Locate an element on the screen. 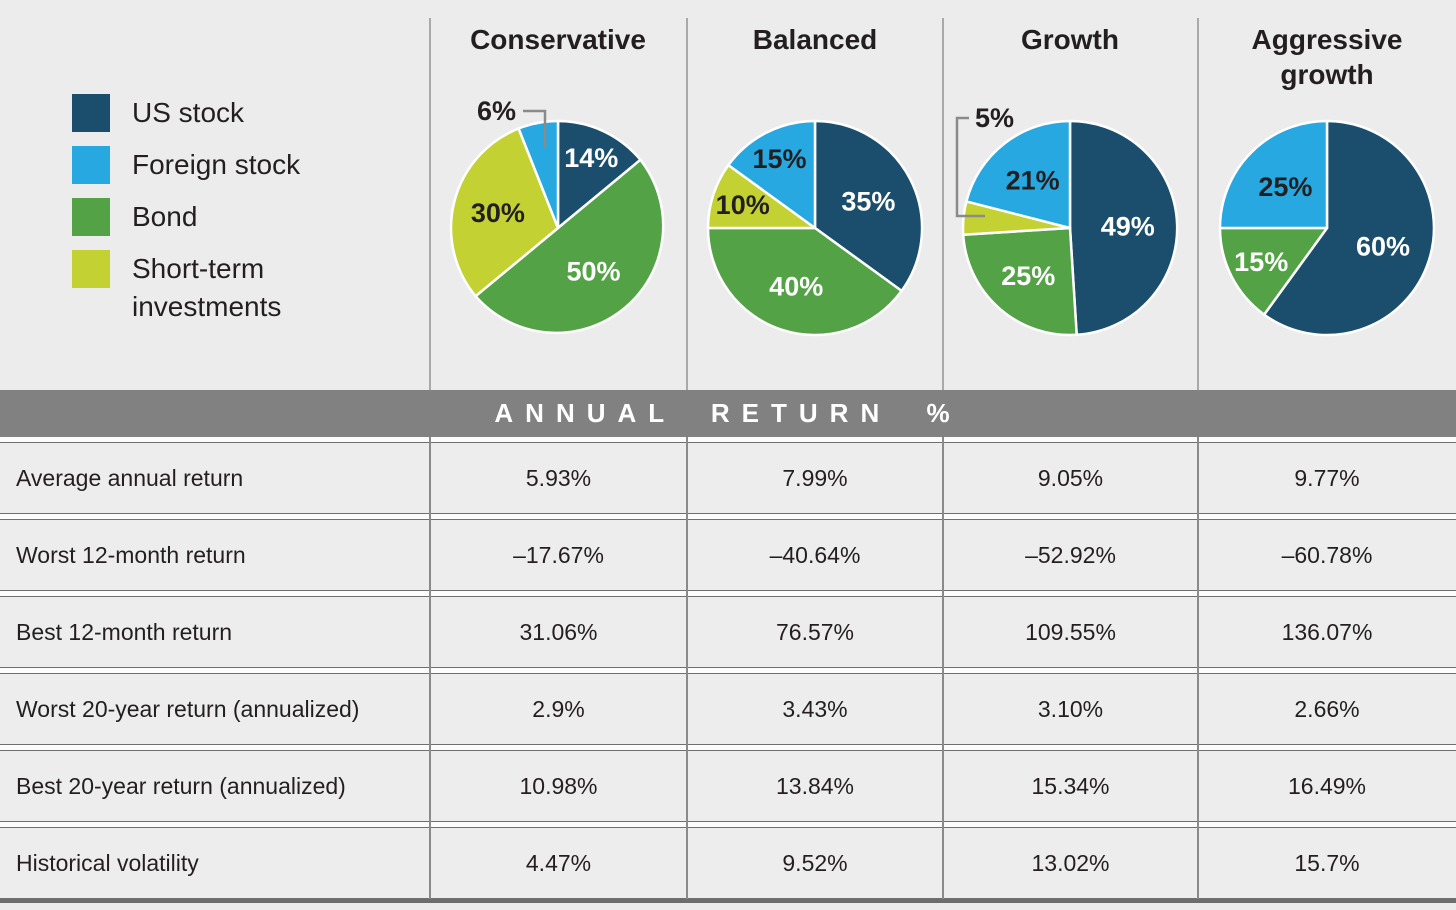 This screenshot has width=1456, height=910. value-cell: 13.02% is located at coordinates (1070, 862).